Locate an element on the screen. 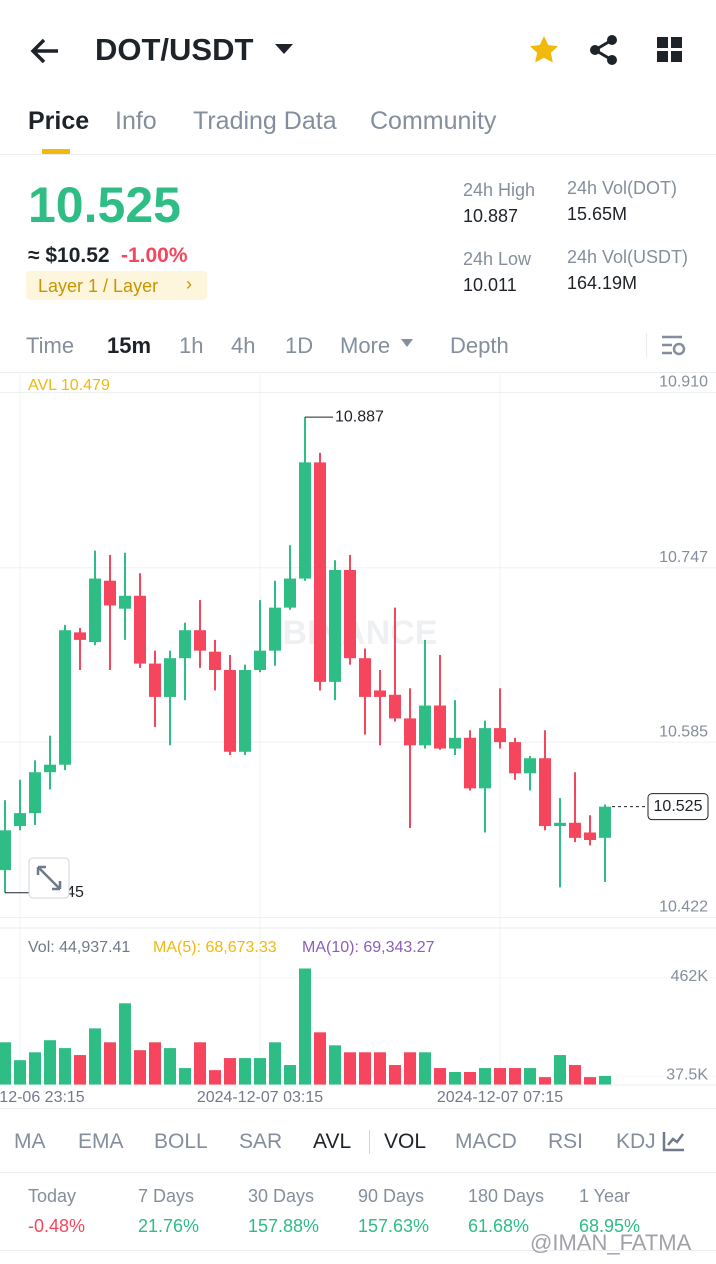  volume-legend: MA(10): 69,343.27 is located at coordinates (368, 947).